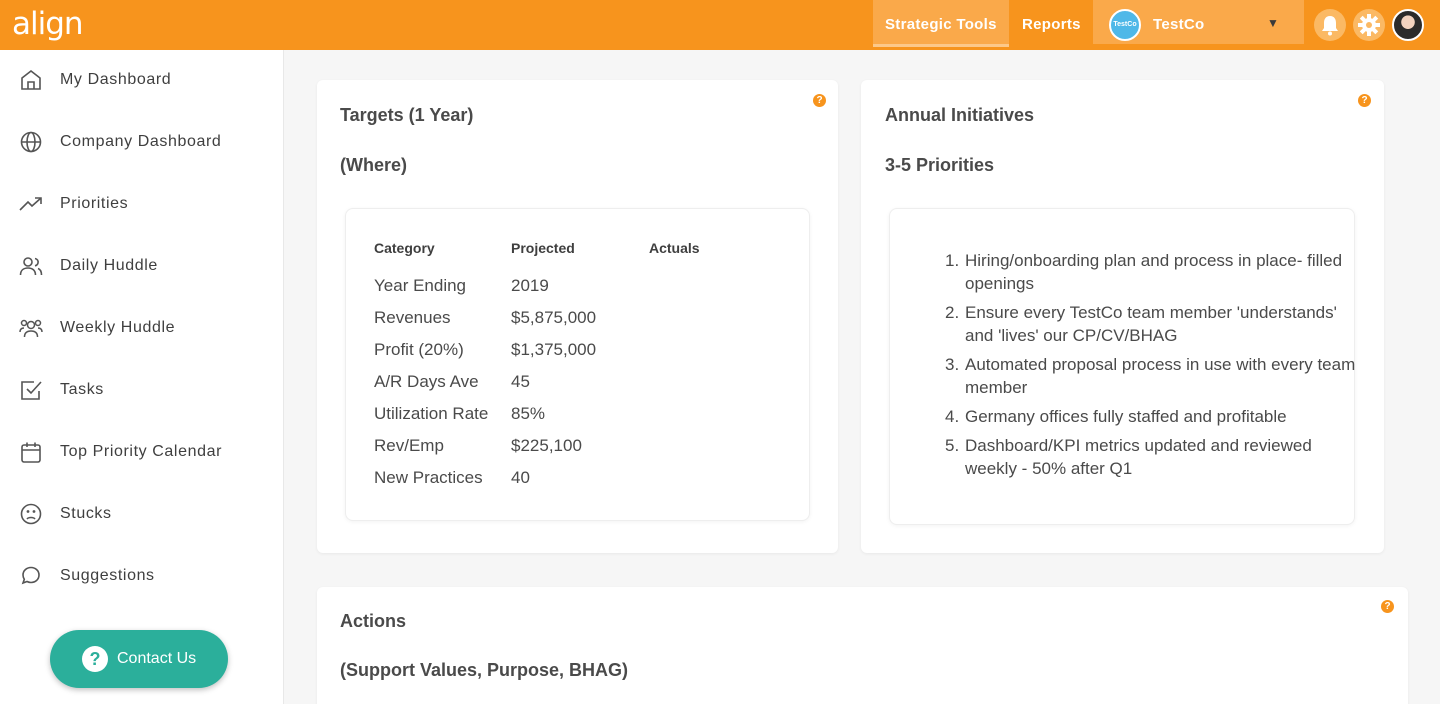 This screenshot has width=1440, height=704. Describe the element at coordinates (142, 514) in the screenshot. I see `sidebar-item-stucks: Stucks` at that location.